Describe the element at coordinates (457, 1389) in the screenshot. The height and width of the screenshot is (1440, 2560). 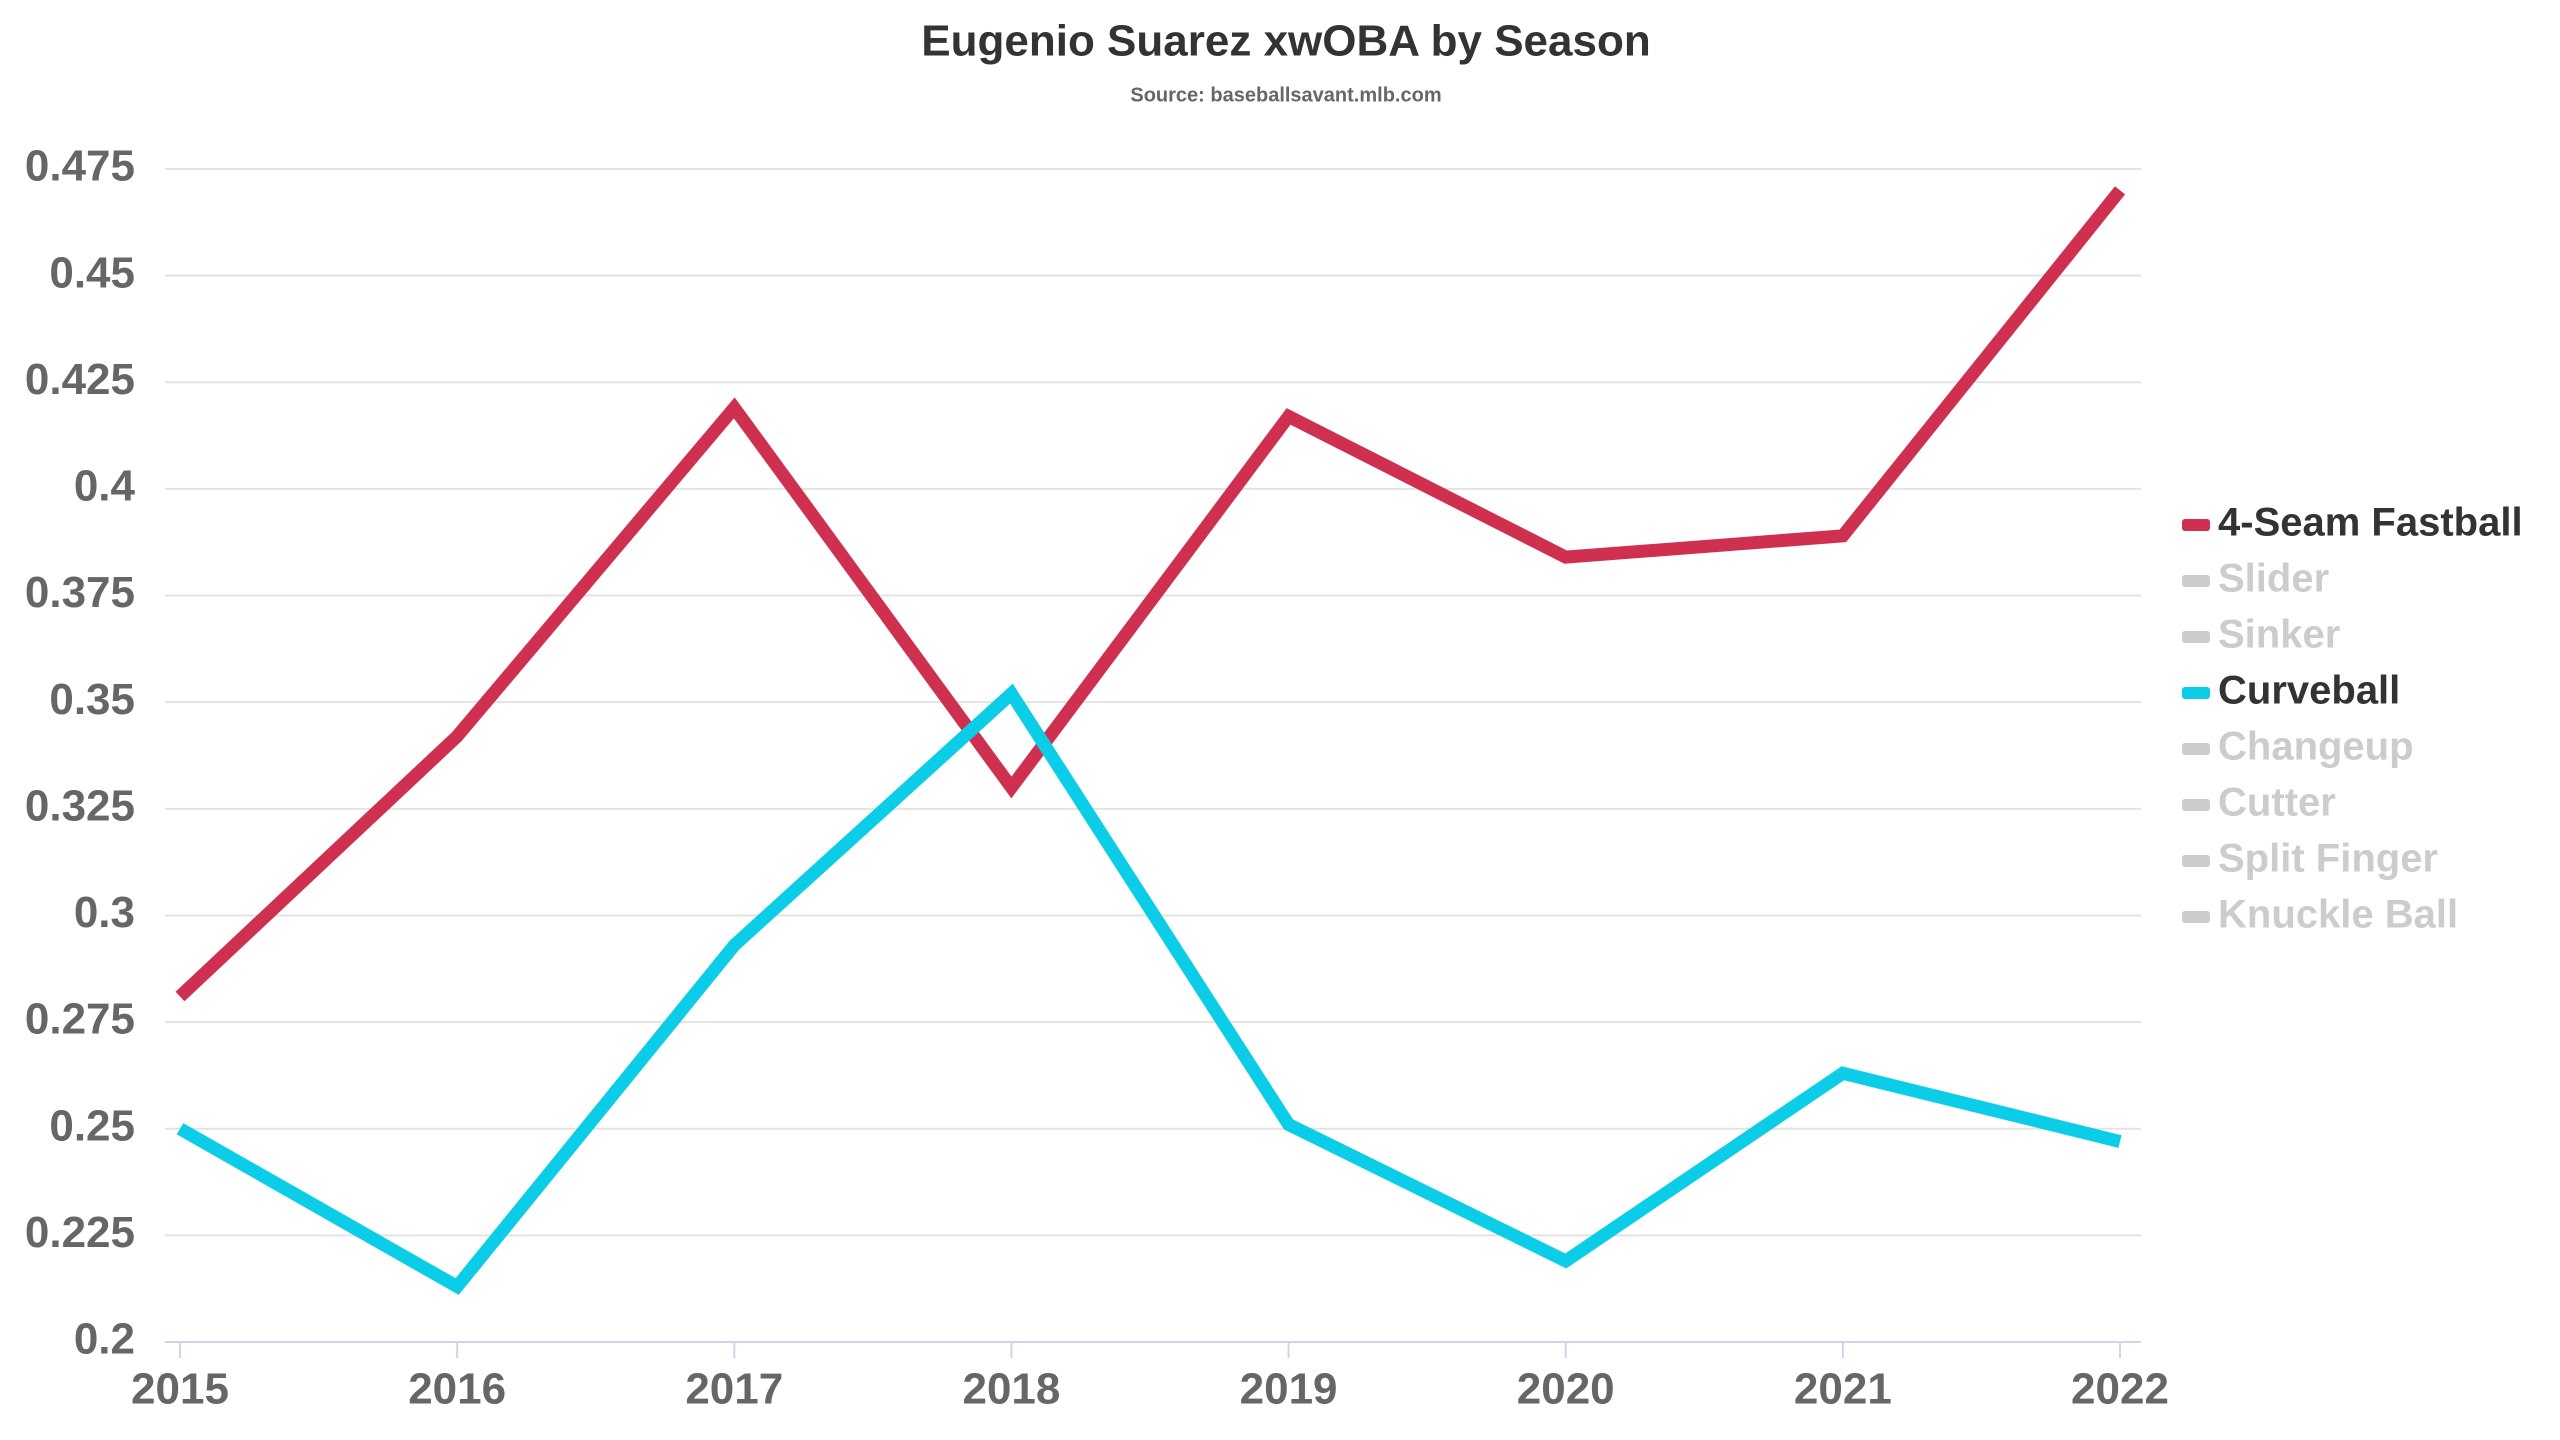
I see `x-tick-label: 2016` at that location.